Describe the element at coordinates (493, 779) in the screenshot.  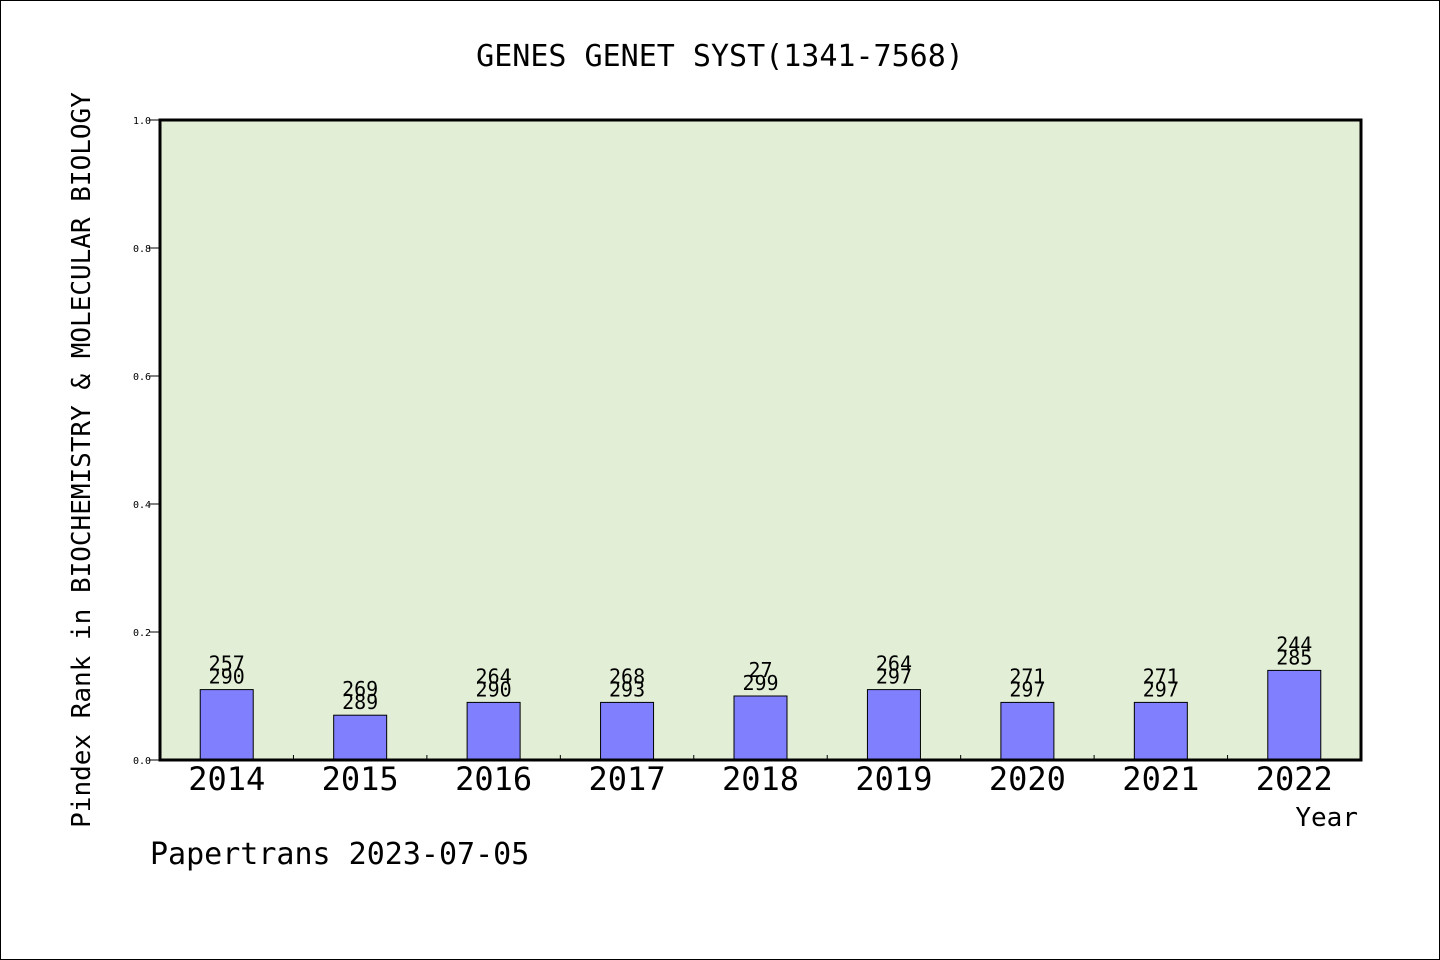
I see `x-tick-label: 2016` at that location.